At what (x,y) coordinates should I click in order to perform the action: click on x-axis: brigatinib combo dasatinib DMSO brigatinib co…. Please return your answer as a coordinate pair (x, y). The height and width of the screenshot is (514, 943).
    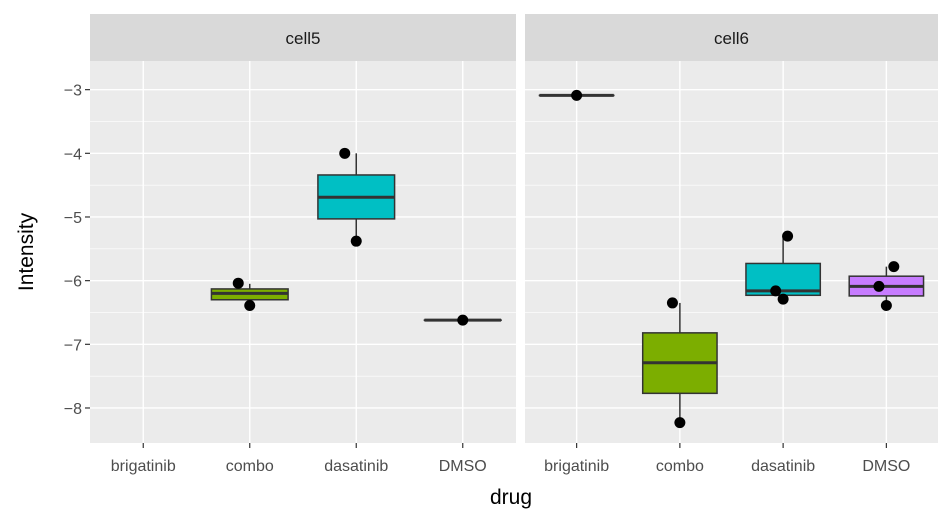
    Looking at the image, I should click on (510, 459).